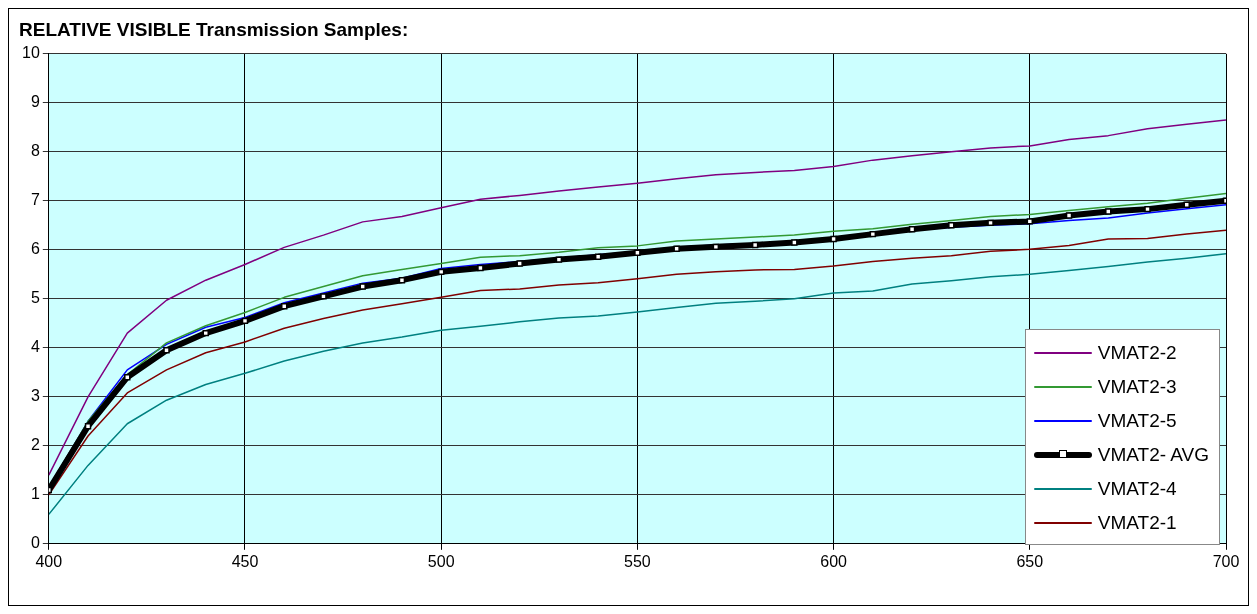 This screenshot has height=614, width=1257. Describe the element at coordinates (1137, 421) in the screenshot. I see `legend-label: VMAT2-5` at that location.